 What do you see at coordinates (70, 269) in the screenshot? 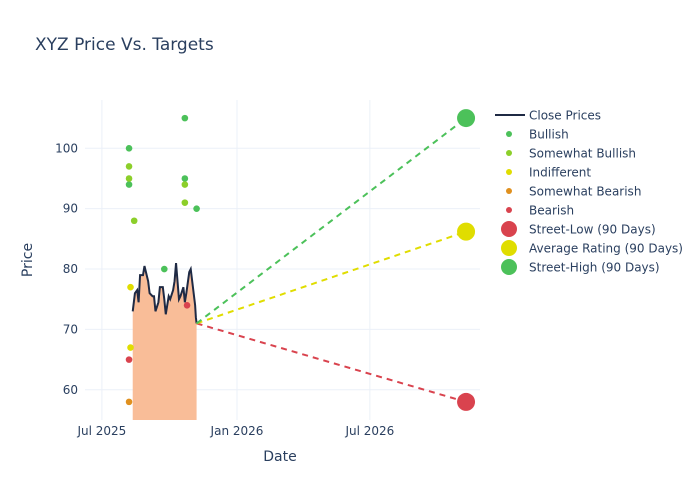
I see `y-tick-label: 80` at bounding box center [70, 269].